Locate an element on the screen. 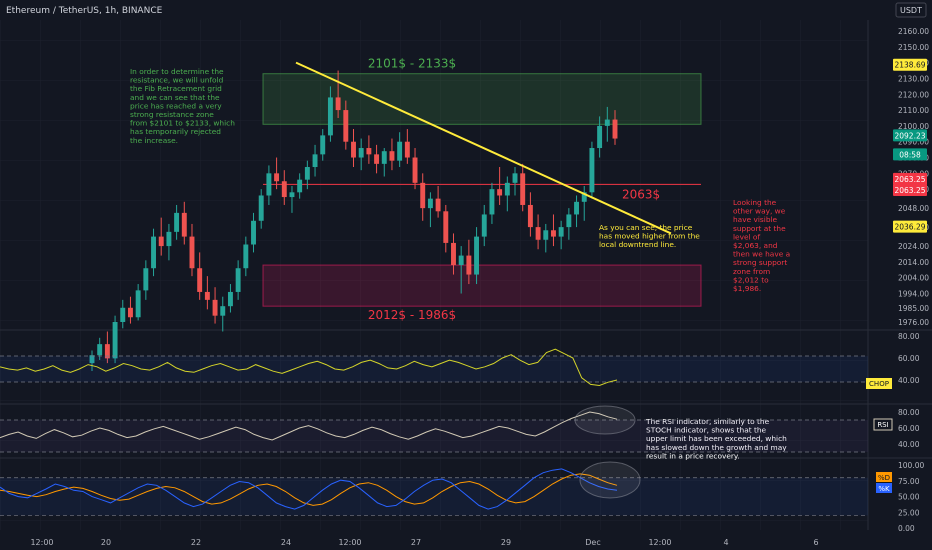  time-tick-label: 22 is located at coordinates (196, 542).